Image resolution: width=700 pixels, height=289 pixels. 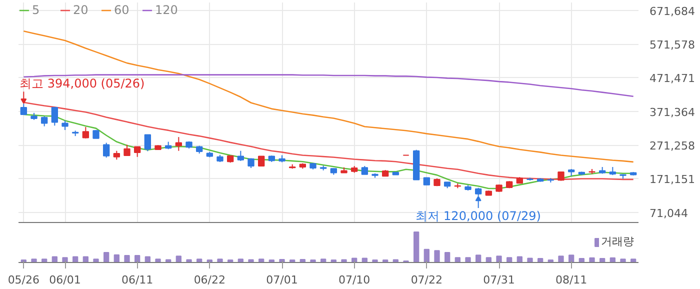 I want to click on x-tick-label: 07/31, so click(x=499, y=280).